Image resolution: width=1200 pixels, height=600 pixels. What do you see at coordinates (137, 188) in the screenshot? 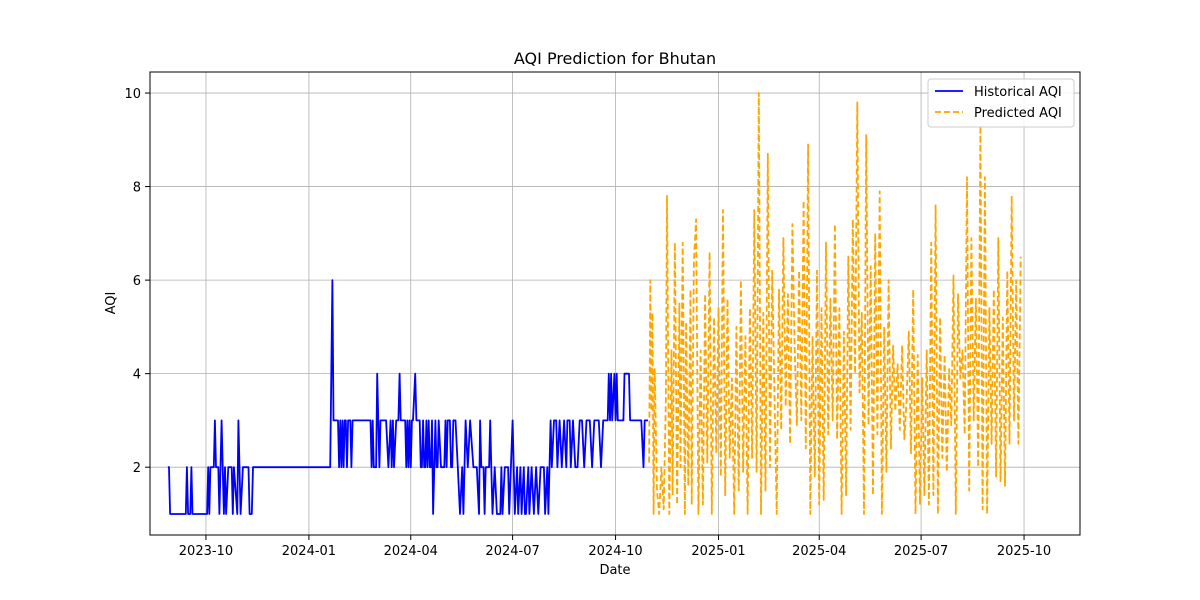
I see `y-tick-label: 8` at bounding box center [137, 188].